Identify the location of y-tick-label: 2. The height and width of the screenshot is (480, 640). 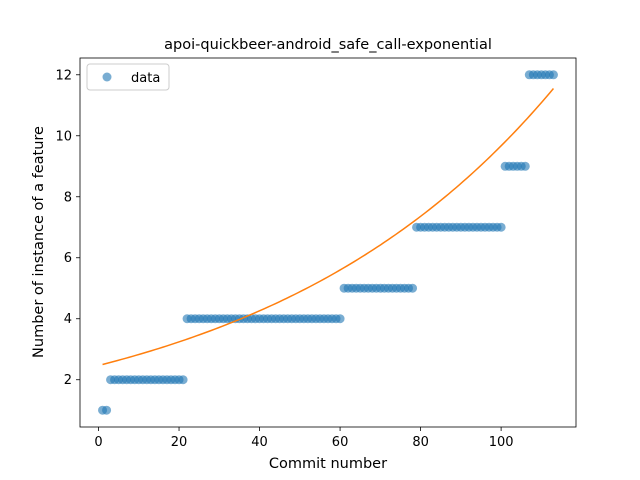
(68, 380).